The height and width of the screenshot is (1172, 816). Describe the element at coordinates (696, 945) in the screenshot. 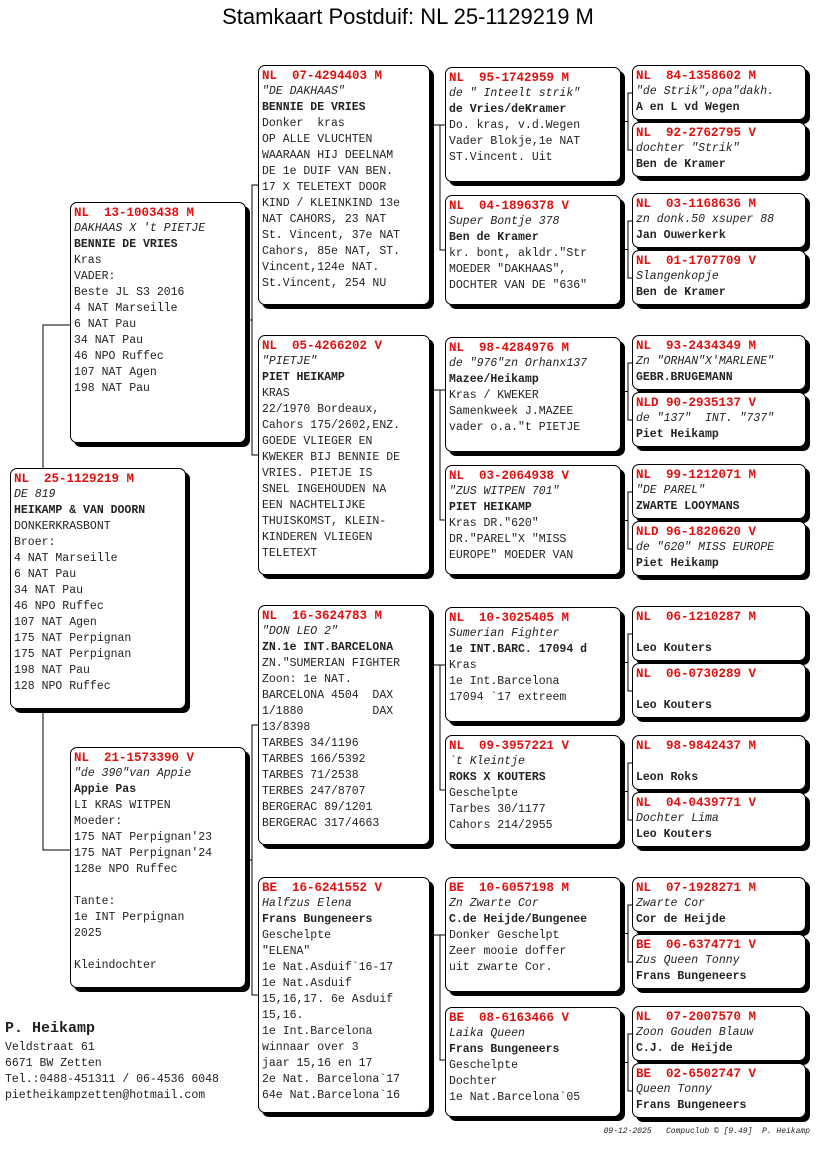

I see `ring-number: BE 06-6374771 V` at that location.